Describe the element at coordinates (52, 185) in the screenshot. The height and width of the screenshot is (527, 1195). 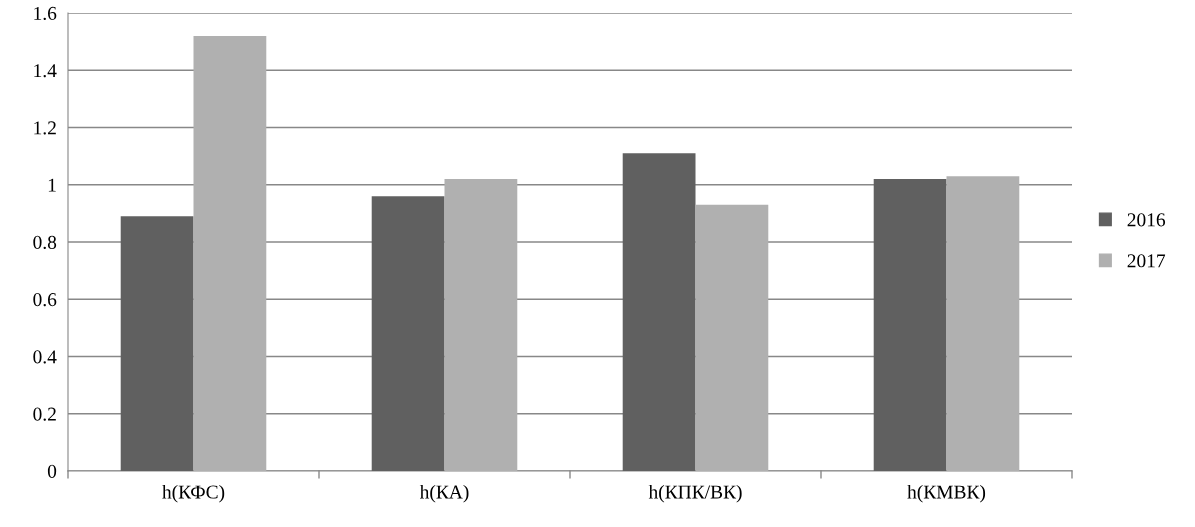
I see `y-tick-label: 1` at that location.